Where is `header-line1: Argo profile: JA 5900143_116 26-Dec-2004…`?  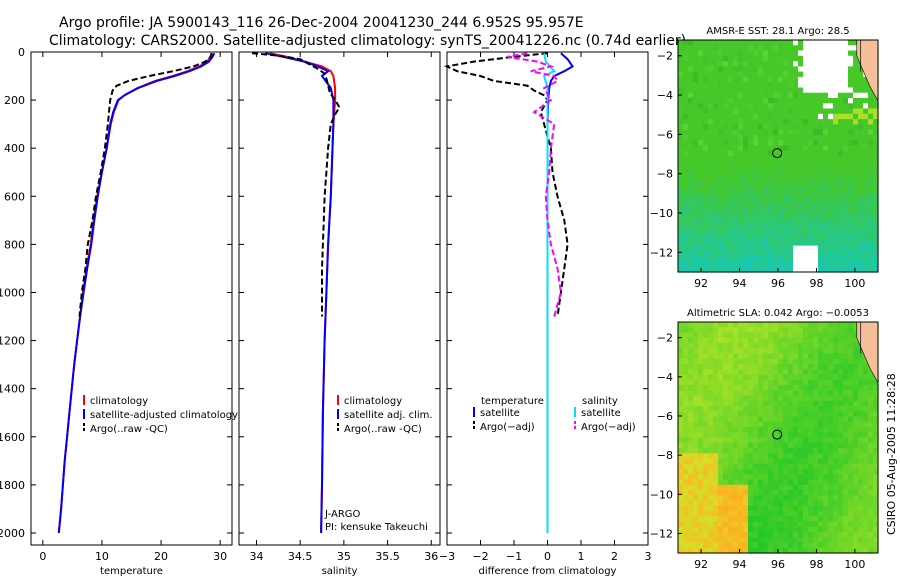
header-line1: Argo profile: JA 5900143_116 26-Dec-2004… is located at coordinates (321, 23).